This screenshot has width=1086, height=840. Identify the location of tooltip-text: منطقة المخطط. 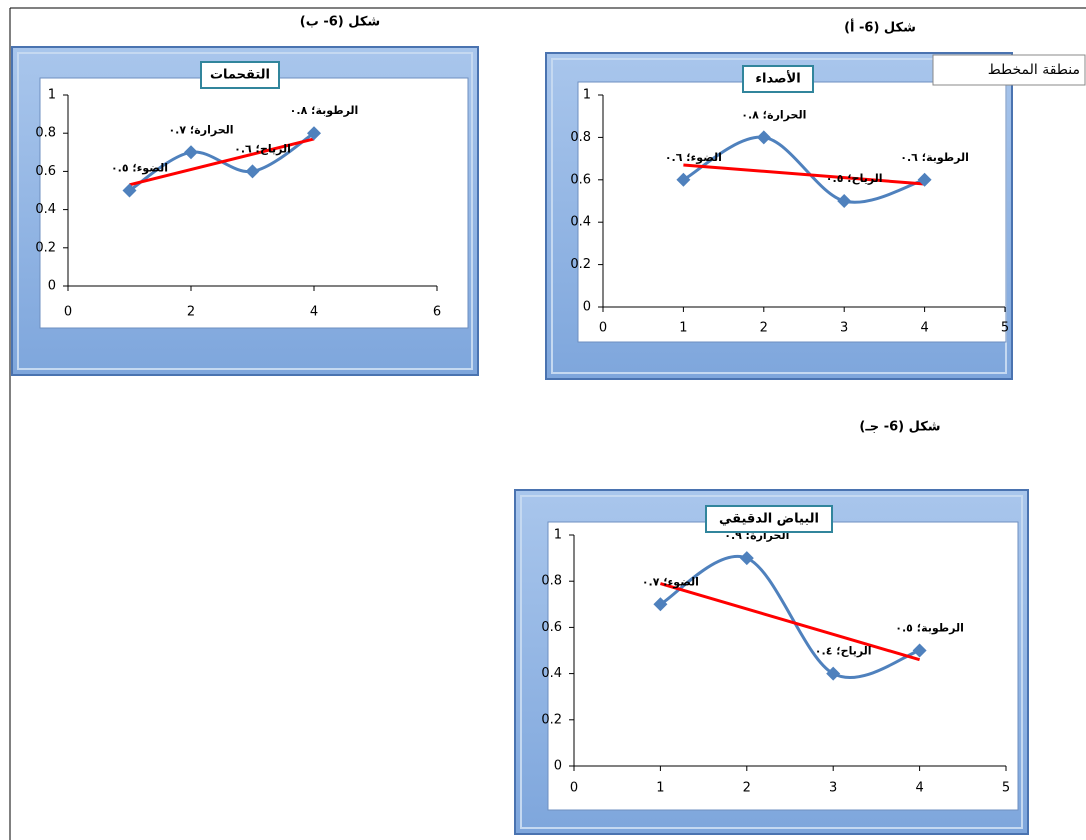
(1034, 70).